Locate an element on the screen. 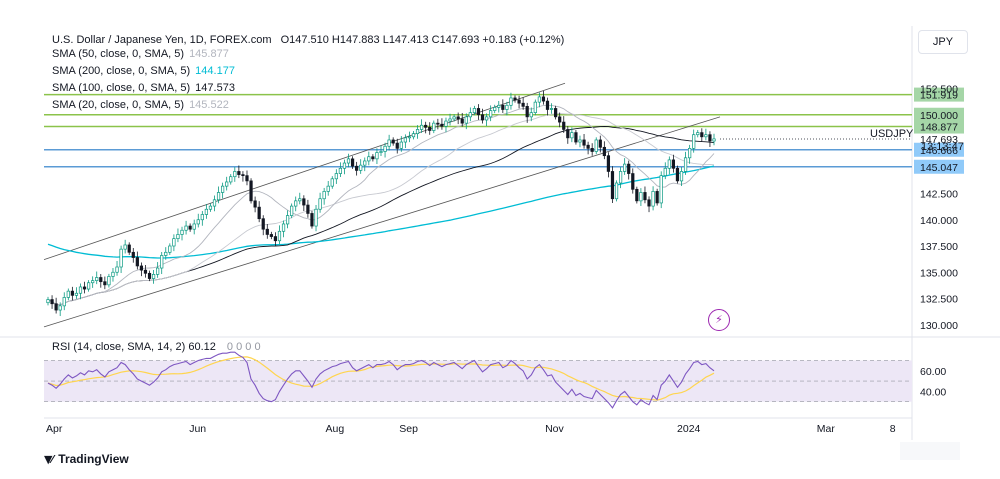  legend-sma-200: SMA (200, close, 0, SMA, 5) 144.177 is located at coordinates (143, 71).